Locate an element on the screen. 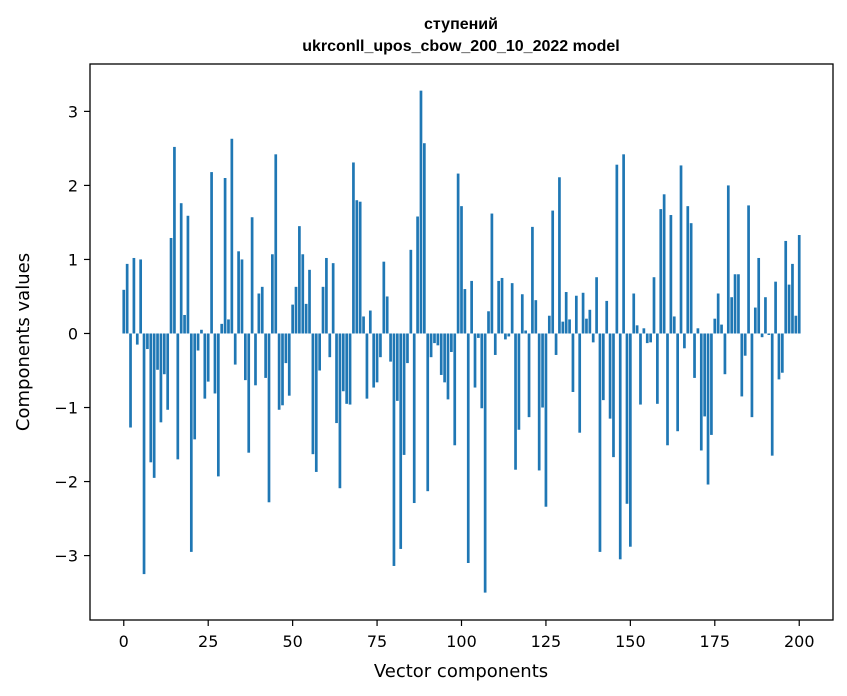  y-axis-ticks: −3 −2 −1 0 1 2 3 is located at coordinates (72, 334).